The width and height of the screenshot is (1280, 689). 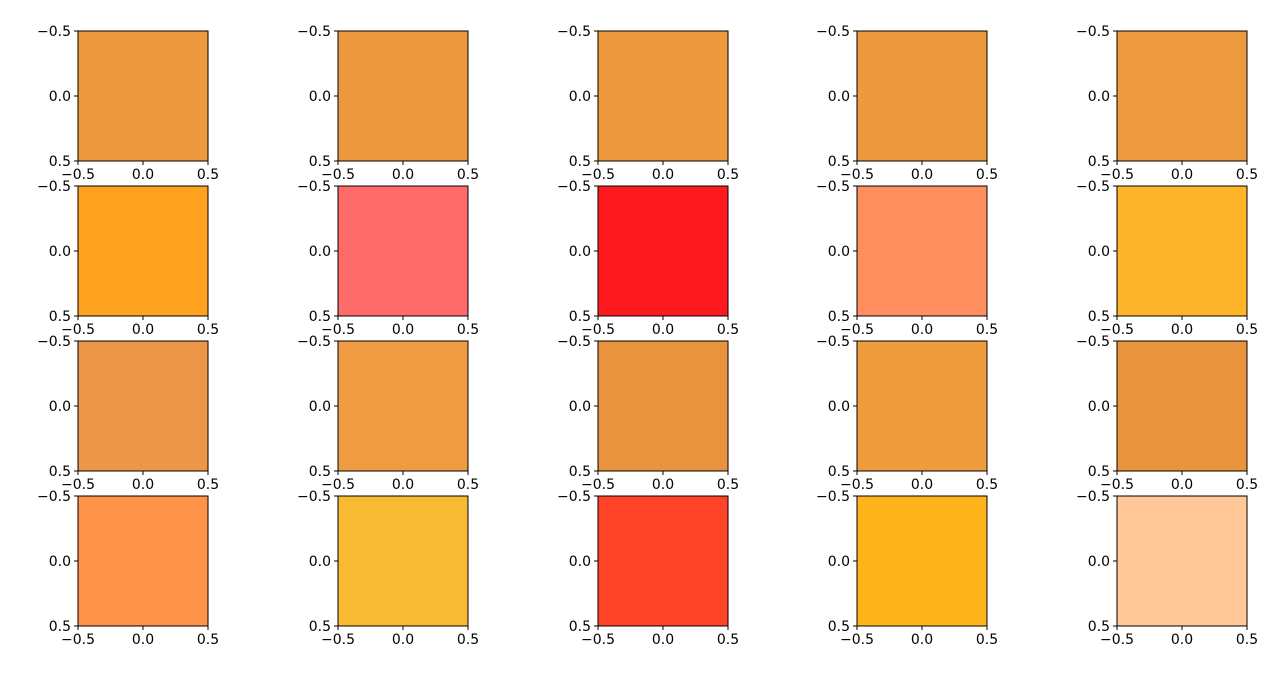 I want to click on panel-0-3: −0.5 0.0 0.5−0.50.00.5, so click(x=907, y=103).